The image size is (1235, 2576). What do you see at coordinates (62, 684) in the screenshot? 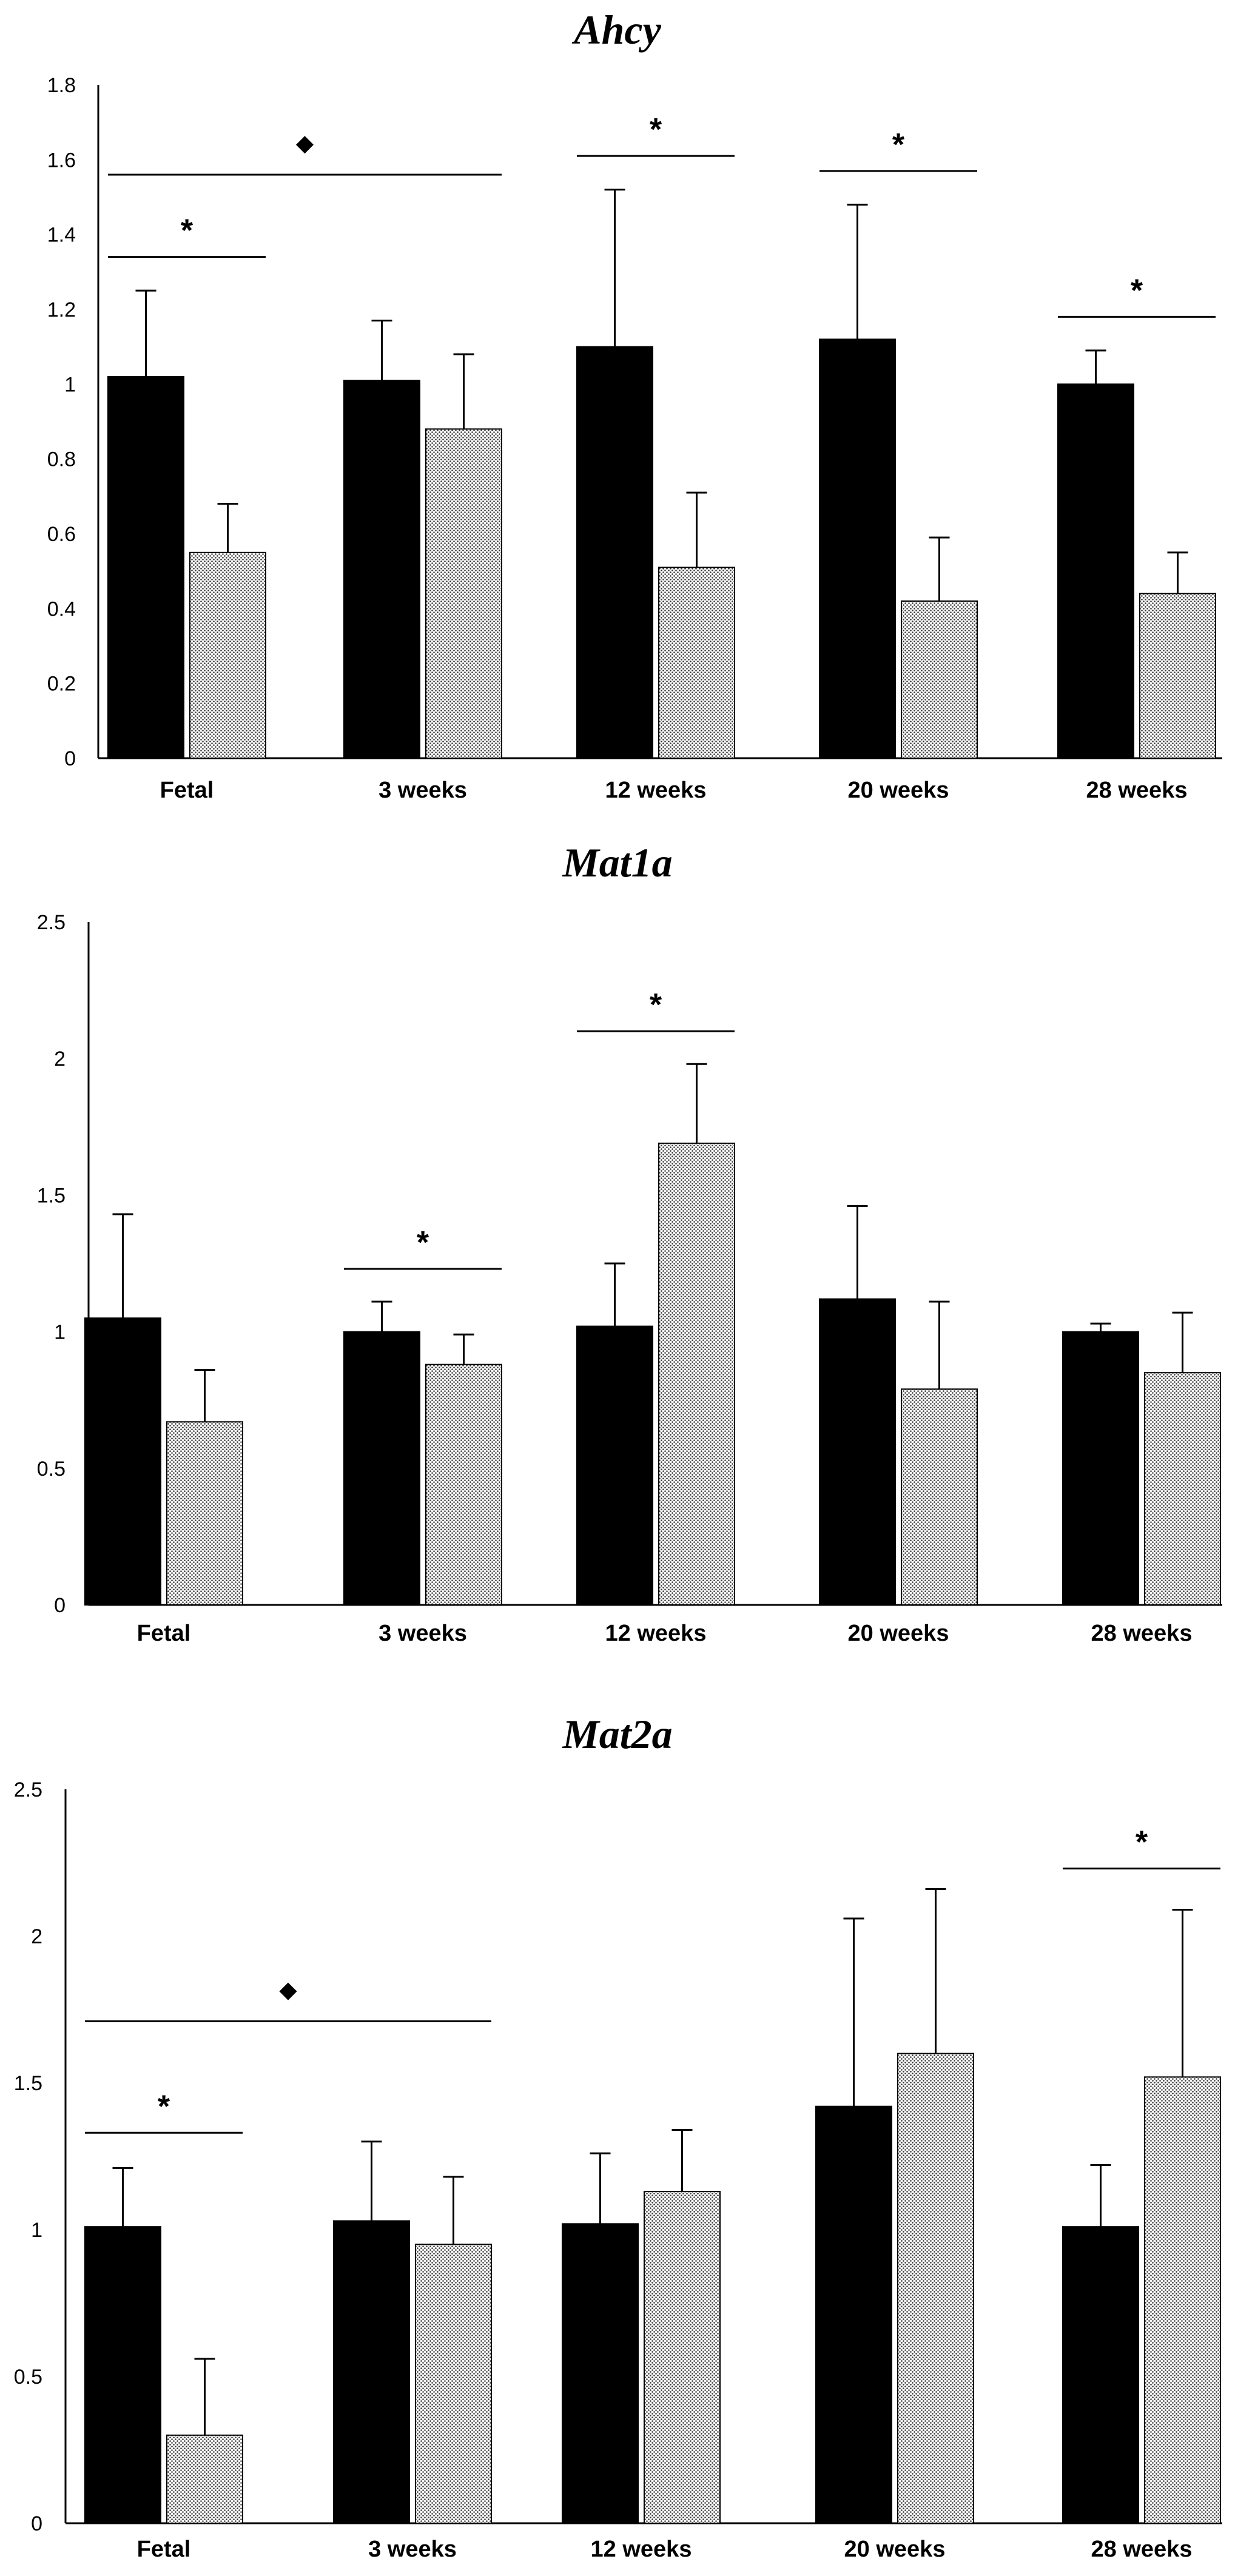
I see `y-tick-label: 0.2` at bounding box center [62, 684].